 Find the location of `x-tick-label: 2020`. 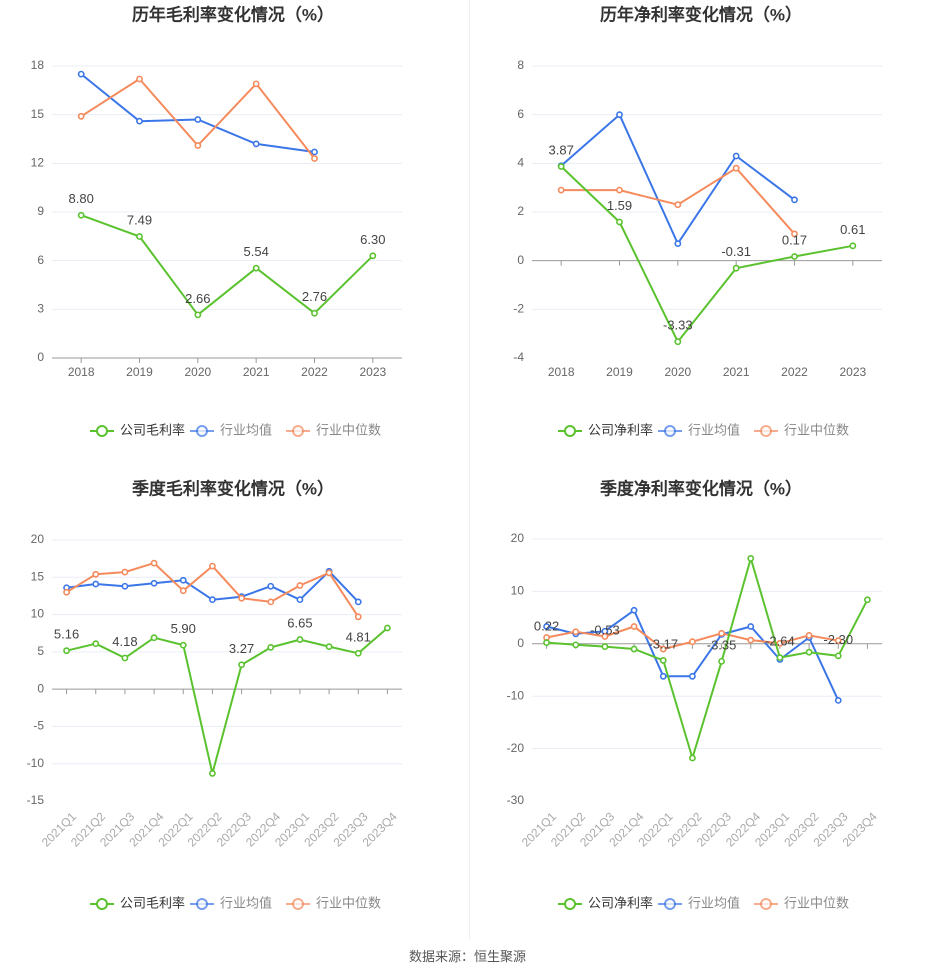

x-tick-label: 2020 is located at coordinates (197, 372).